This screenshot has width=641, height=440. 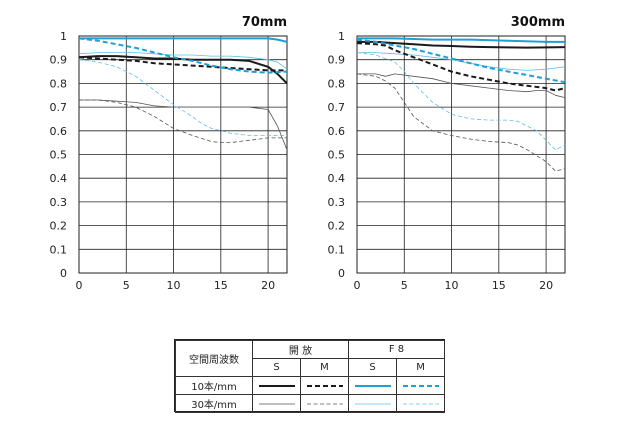 What do you see at coordinates (324, 385) in the screenshot?
I see `legend-sample-open-10-m` at bounding box center [324, 385].